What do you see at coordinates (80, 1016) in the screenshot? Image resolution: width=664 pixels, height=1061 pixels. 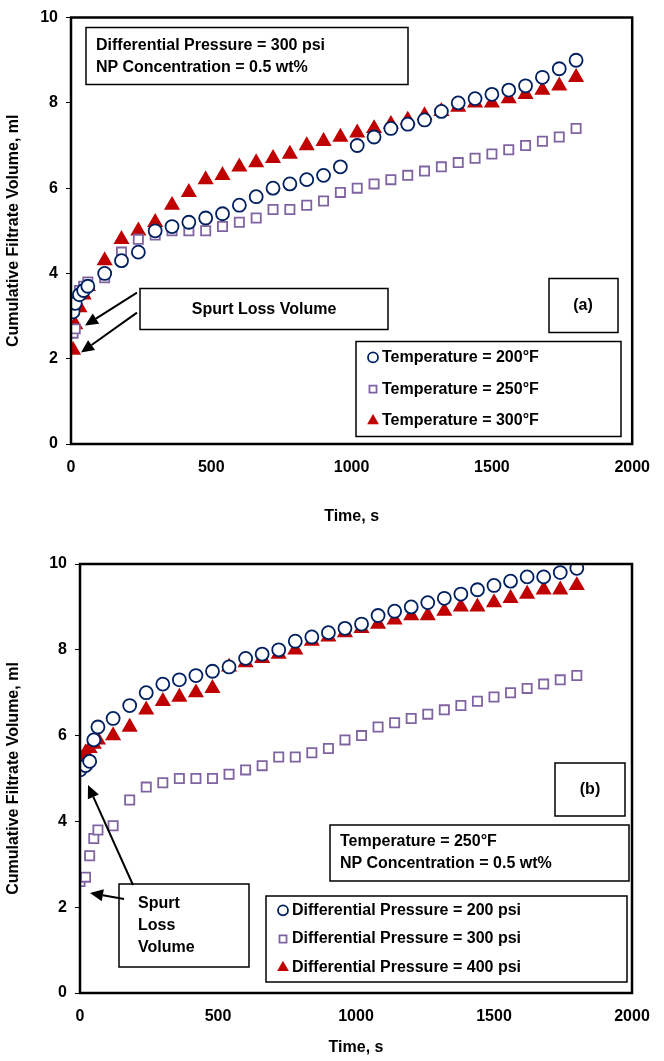 I see `x-tick-label: 0` at bounding box center [80, 1016].